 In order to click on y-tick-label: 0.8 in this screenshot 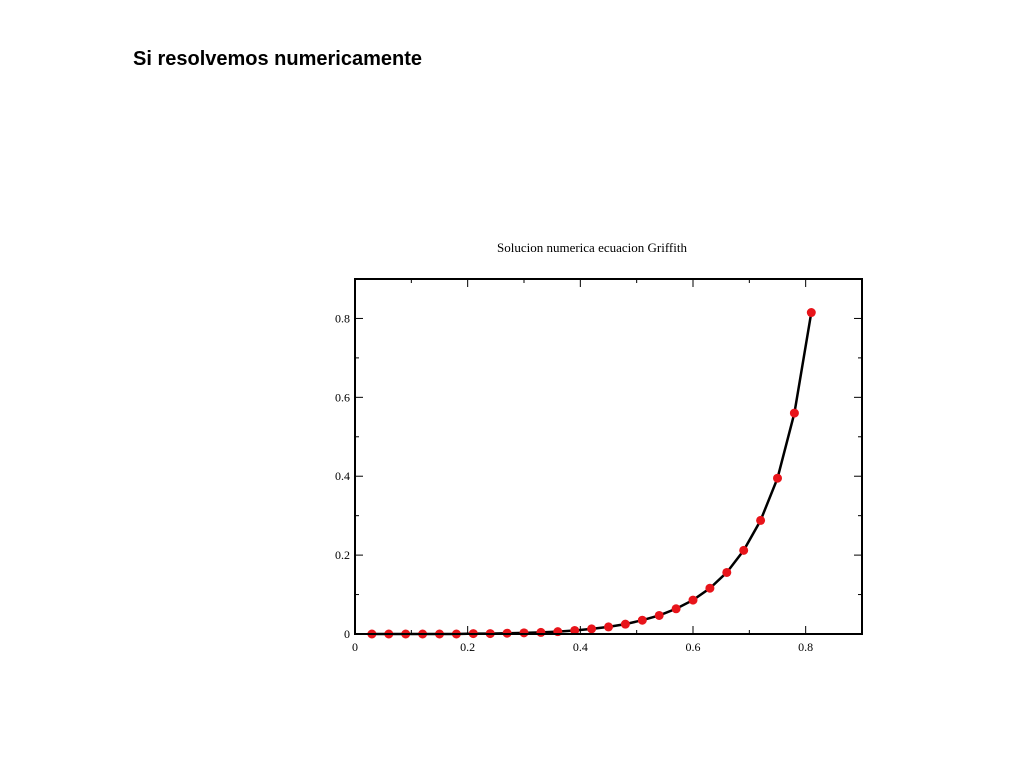, I will do `click(342, 318)`.